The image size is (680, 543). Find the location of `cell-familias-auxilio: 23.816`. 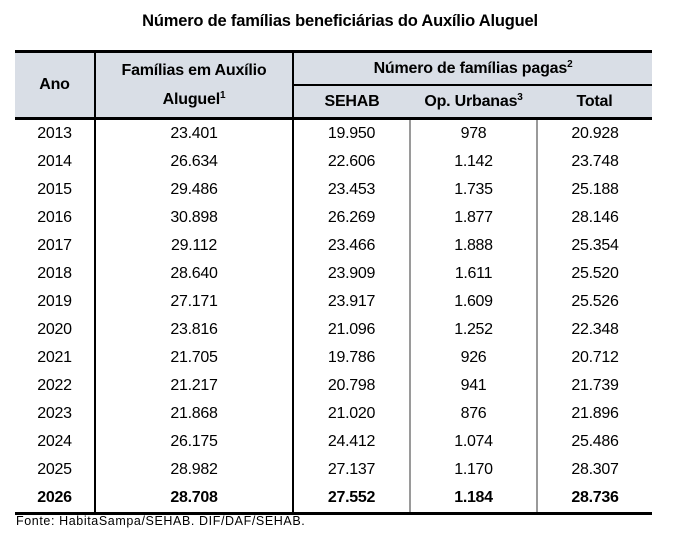

cell-familias-auxilio: 23.816 is located at coordinates (194, 330).